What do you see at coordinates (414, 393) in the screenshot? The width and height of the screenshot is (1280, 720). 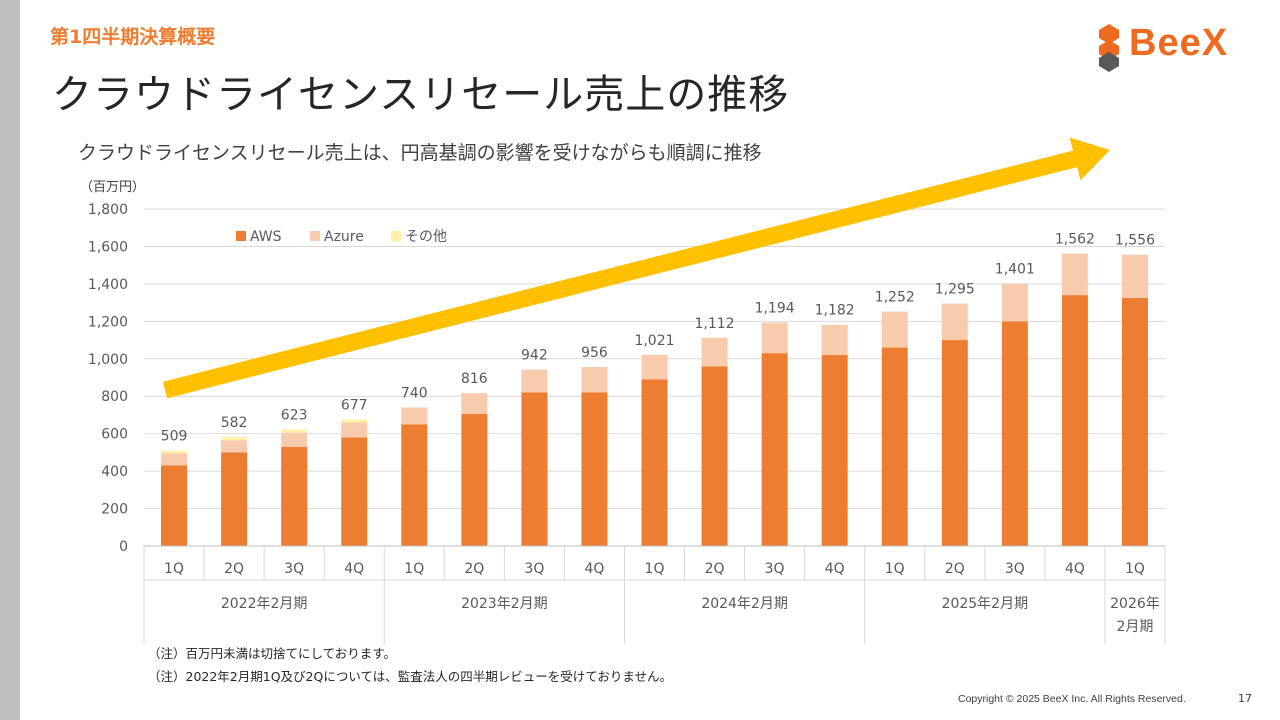 I see `total-data-label: 740` at bounding box center [414, 393].